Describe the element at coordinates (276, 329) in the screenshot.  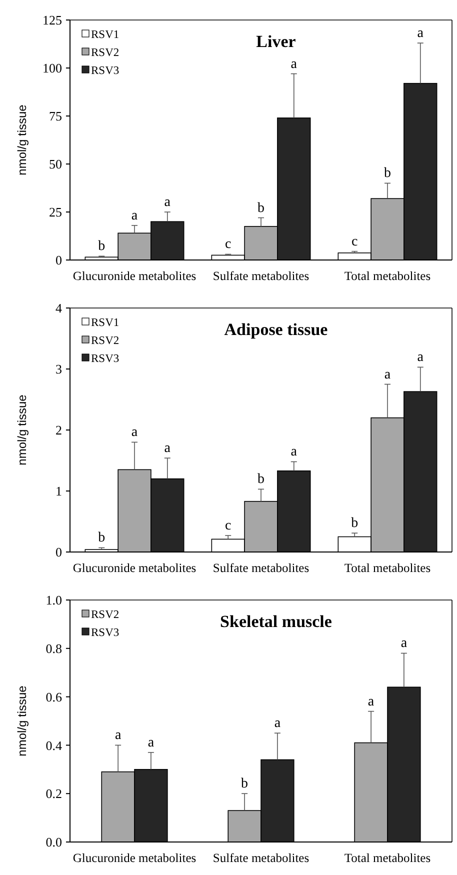
I see `text: Adipose tissue` at that location.